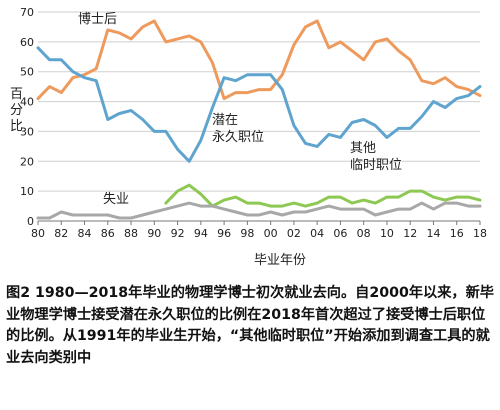  What do you see at coordinates (108, 233) in the screenshot?
I see `x-tick-label: 86` at bounding box center [108, 233].